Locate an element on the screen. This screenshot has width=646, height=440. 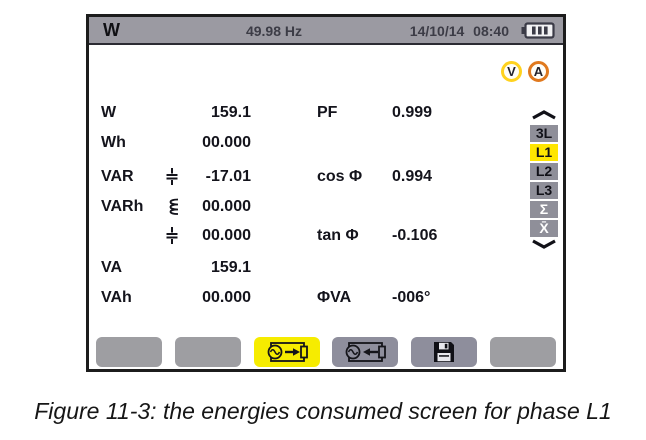
mode-indicator: W is located at coordinates (111, 30).